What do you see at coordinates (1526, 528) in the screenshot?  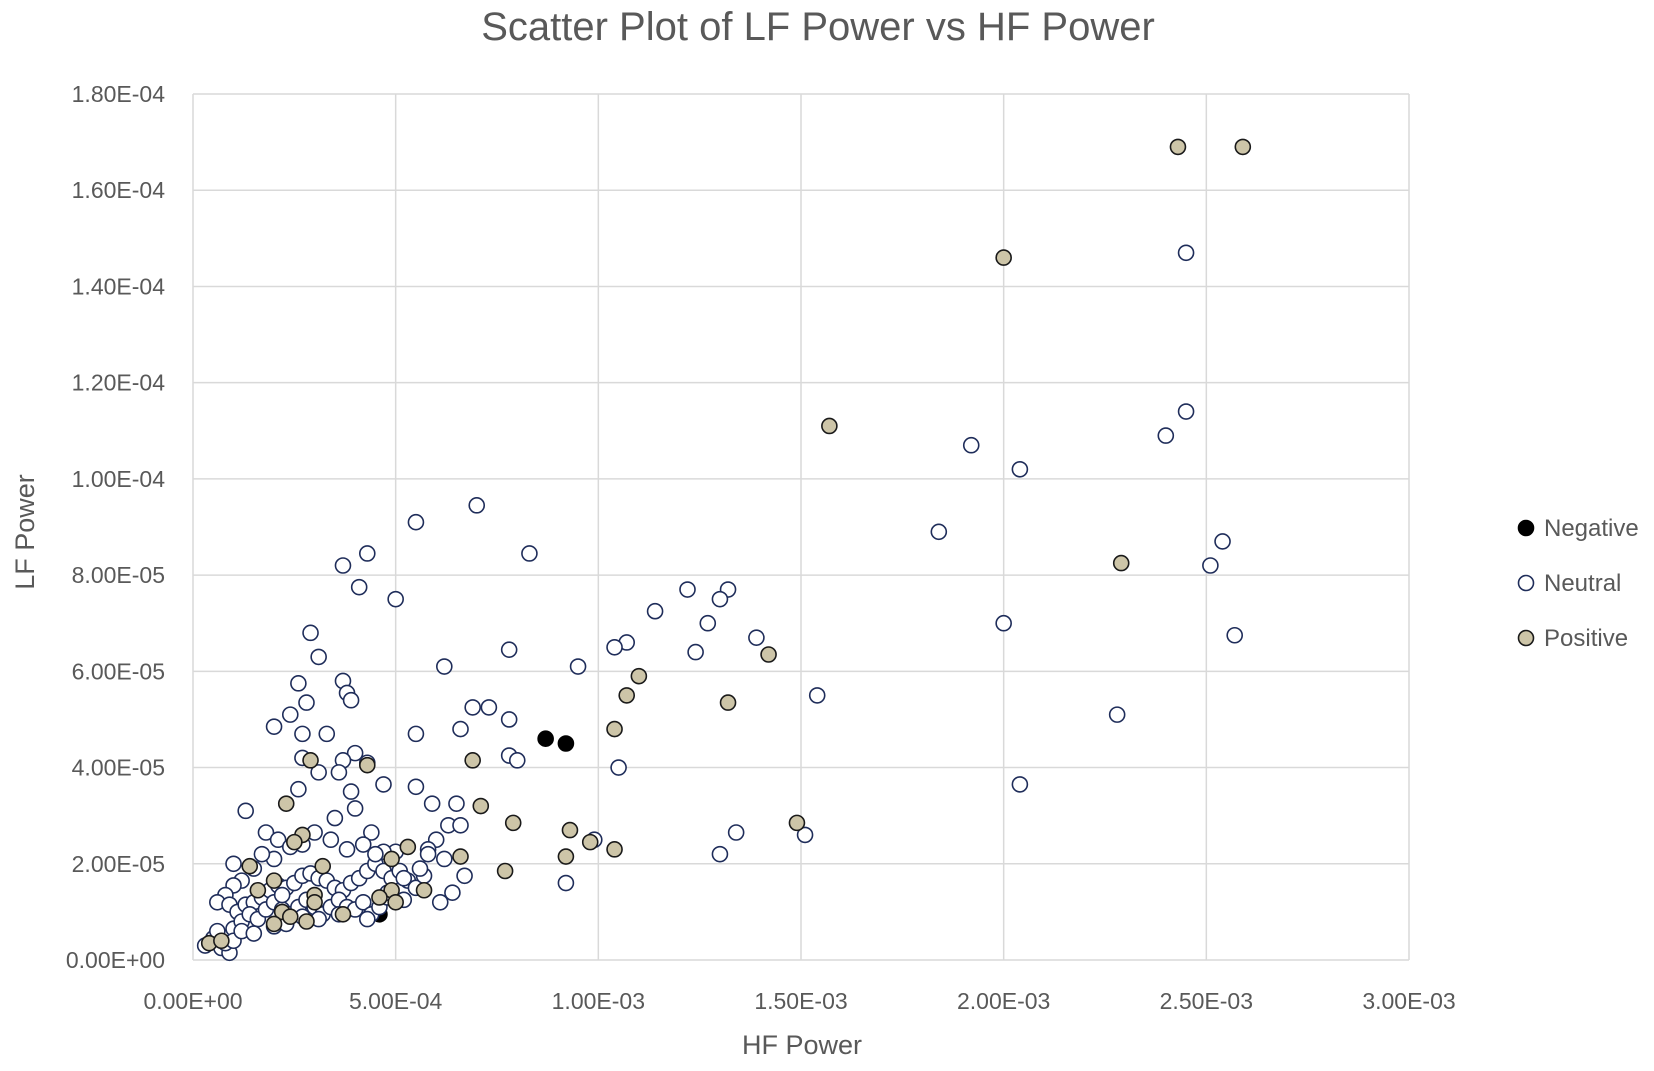 I see `legend-marker` at bounding box center [1526, 528].